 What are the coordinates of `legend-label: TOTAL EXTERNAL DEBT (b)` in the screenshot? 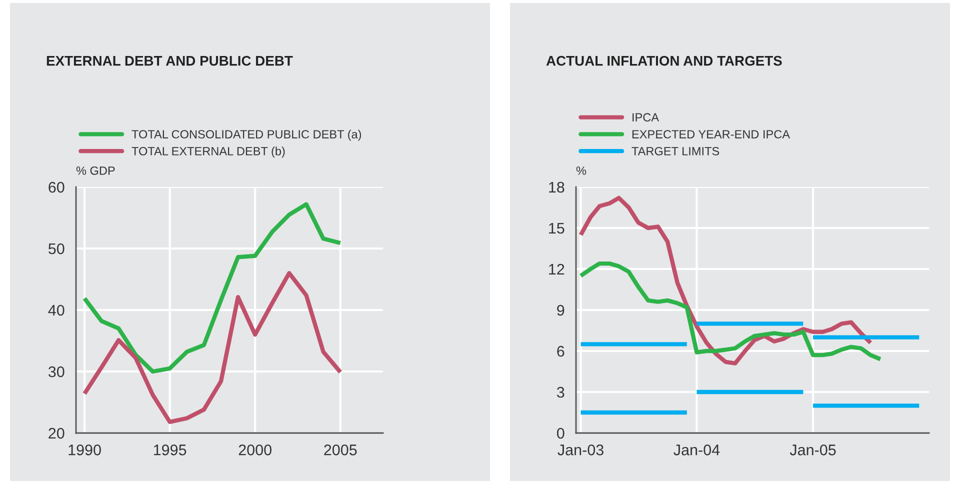 It's located at (208, 152).